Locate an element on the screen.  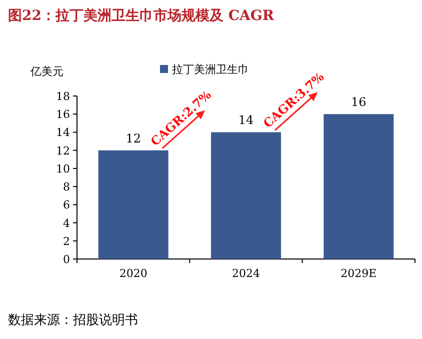
y-tick-label: 10 is located at coordinates (63, 169).